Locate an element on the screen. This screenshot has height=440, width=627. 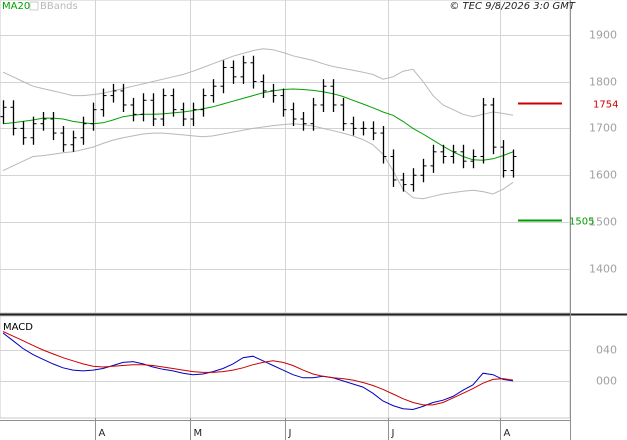
band-lower is located at coordinates (258, 161).